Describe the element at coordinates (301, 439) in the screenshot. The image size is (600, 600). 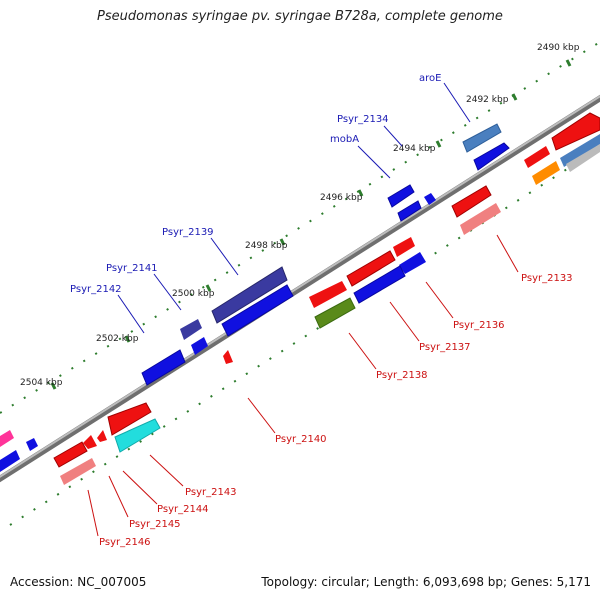
I see `gene-label-Psyr_2140: Psyr_2140` at that location.